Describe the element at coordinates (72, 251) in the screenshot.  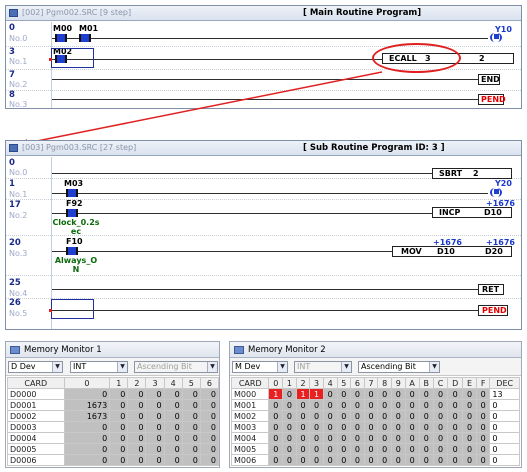
I see `contact-f10` at that location.